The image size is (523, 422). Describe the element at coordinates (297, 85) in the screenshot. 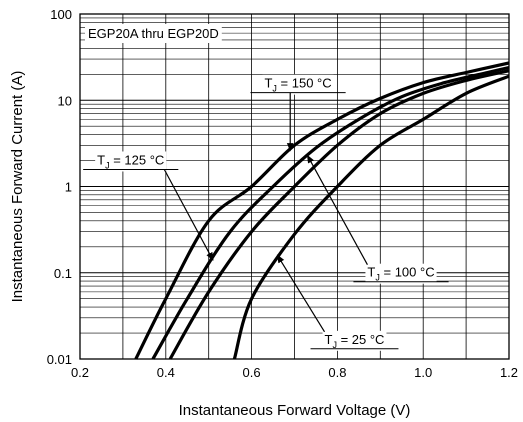

I see `series-label-text: TJ = 150 °C` at that location.